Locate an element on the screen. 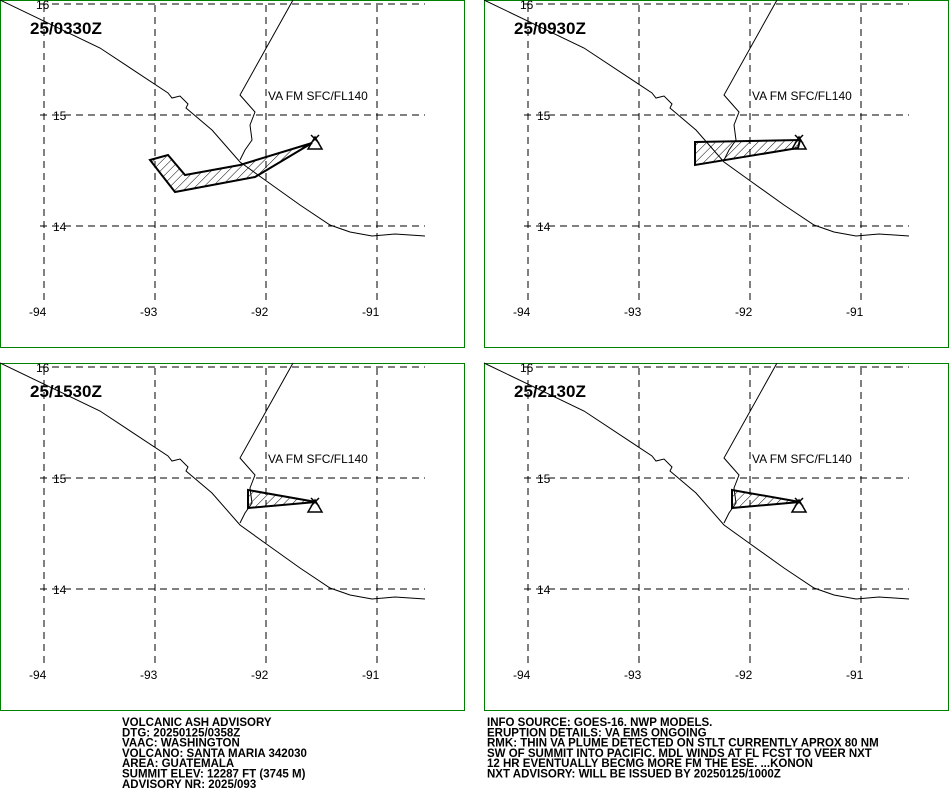 The image size is (950, 812). advisory-line: DTG: 20250125/0358Z is located at coordinates (181, 733).